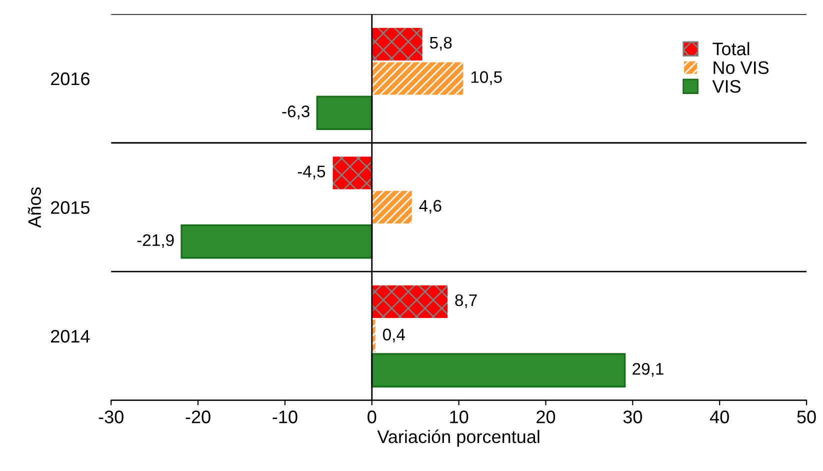 This screenshot has height=471, width=823. Describe the element at coordinates (111, 417) in the screenshot. I see `x-tick-label: -30` at that location.